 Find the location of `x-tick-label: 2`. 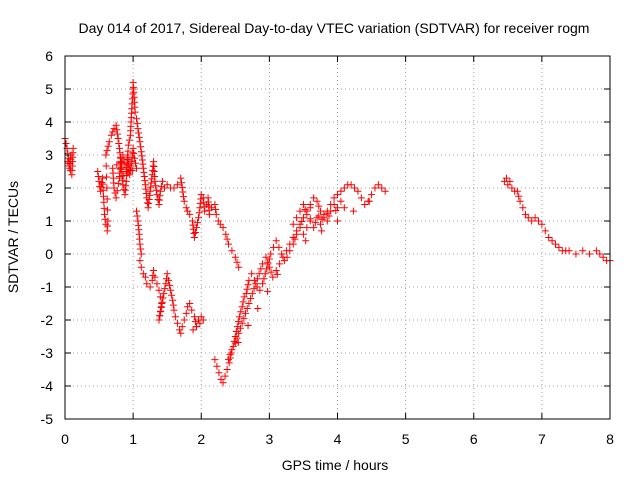

x-tick-label: 2 is located at coordinates (201, 439).